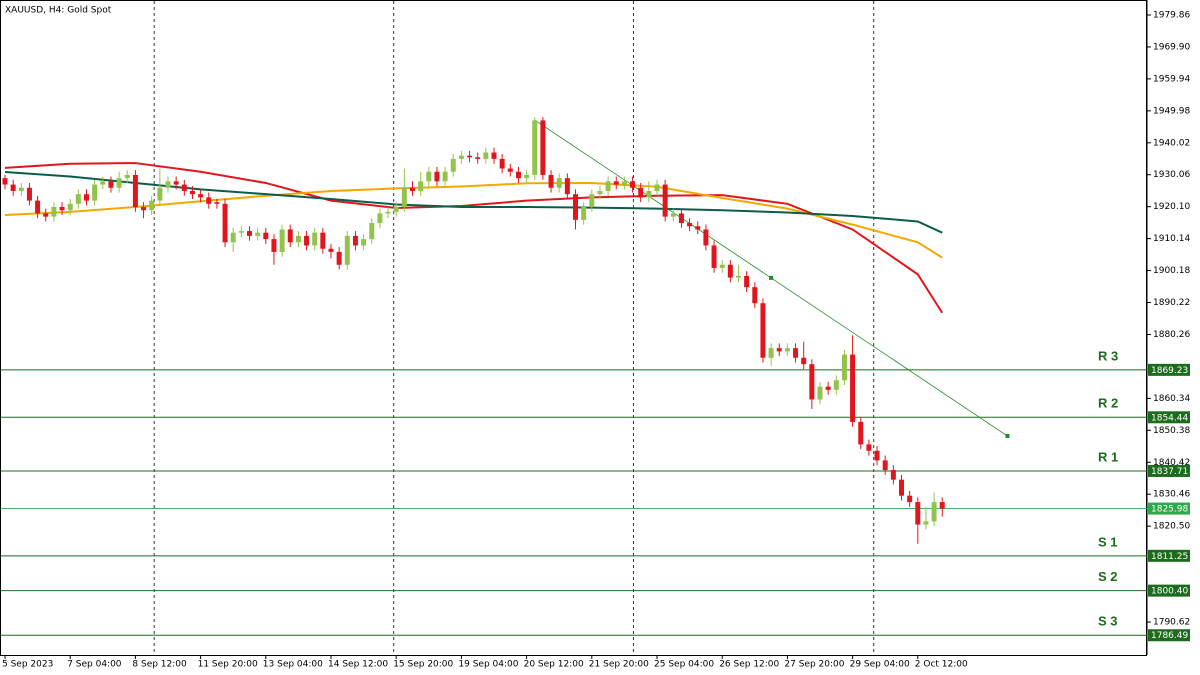  Describe the element at coordinates (1171, 175) in the screenshot. I see `y-tick-label: 1930.06` at that location.